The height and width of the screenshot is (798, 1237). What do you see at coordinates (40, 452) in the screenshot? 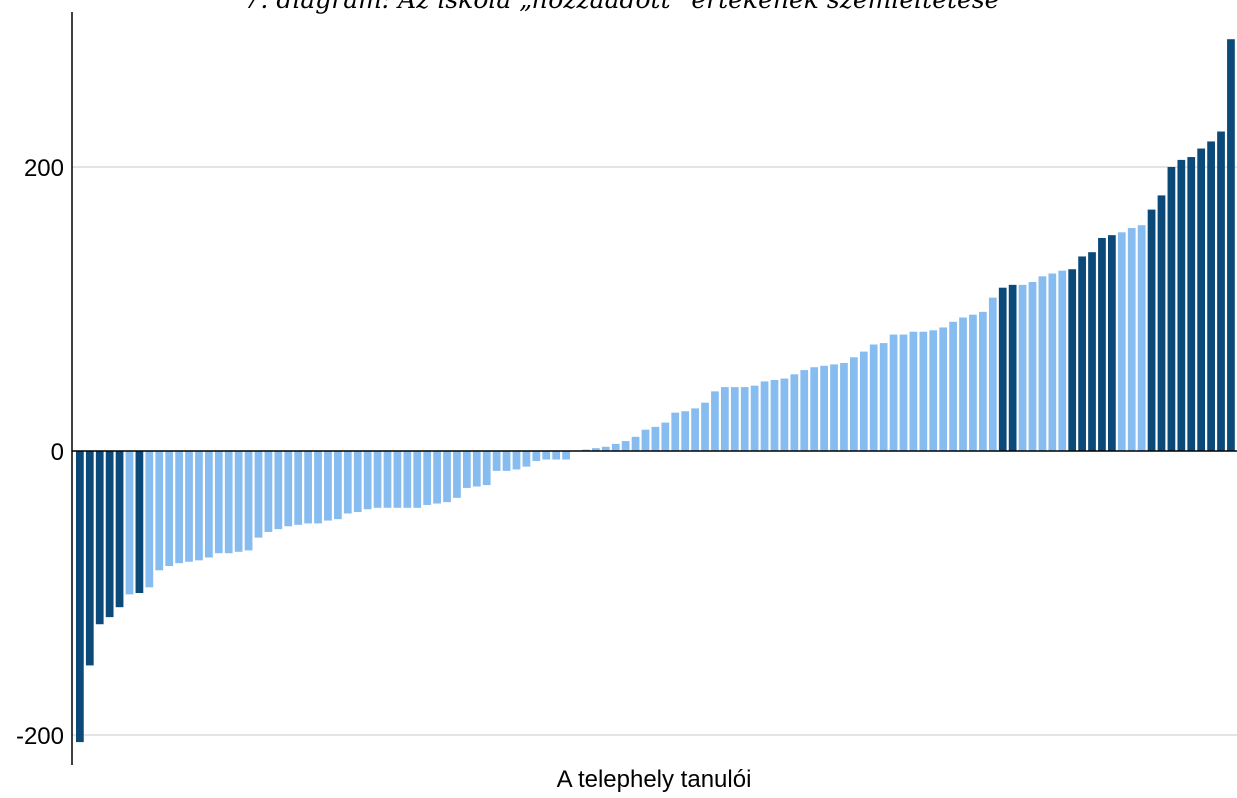
I see `y-axis-ticks: -200 0 200` at bounding box center [40, 452].